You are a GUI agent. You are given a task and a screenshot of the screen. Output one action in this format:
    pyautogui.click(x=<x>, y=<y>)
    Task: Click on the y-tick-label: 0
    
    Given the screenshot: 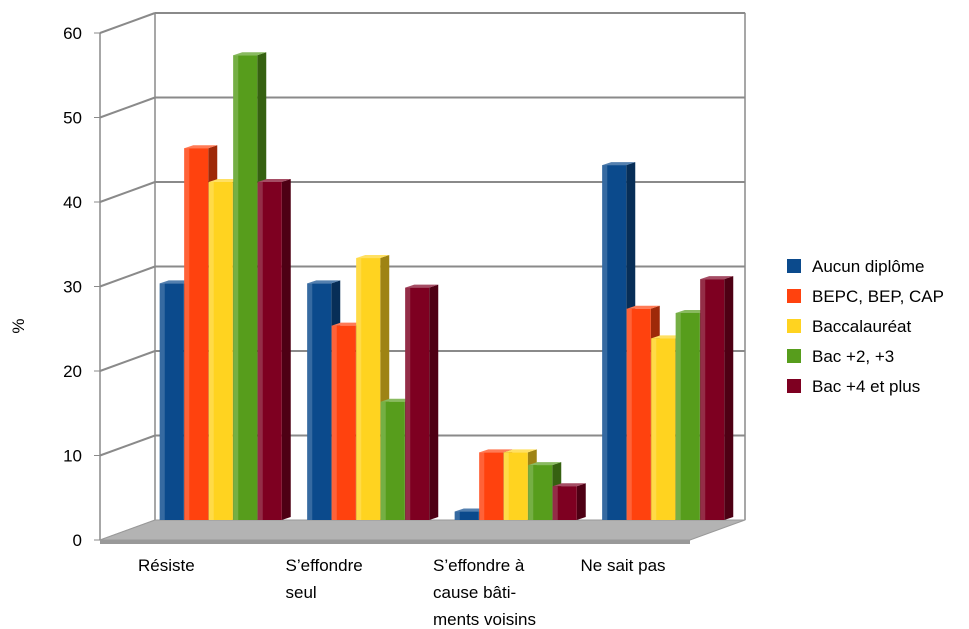 What is the action you would take?
    pyautogui.click(x=77, y=540)
    